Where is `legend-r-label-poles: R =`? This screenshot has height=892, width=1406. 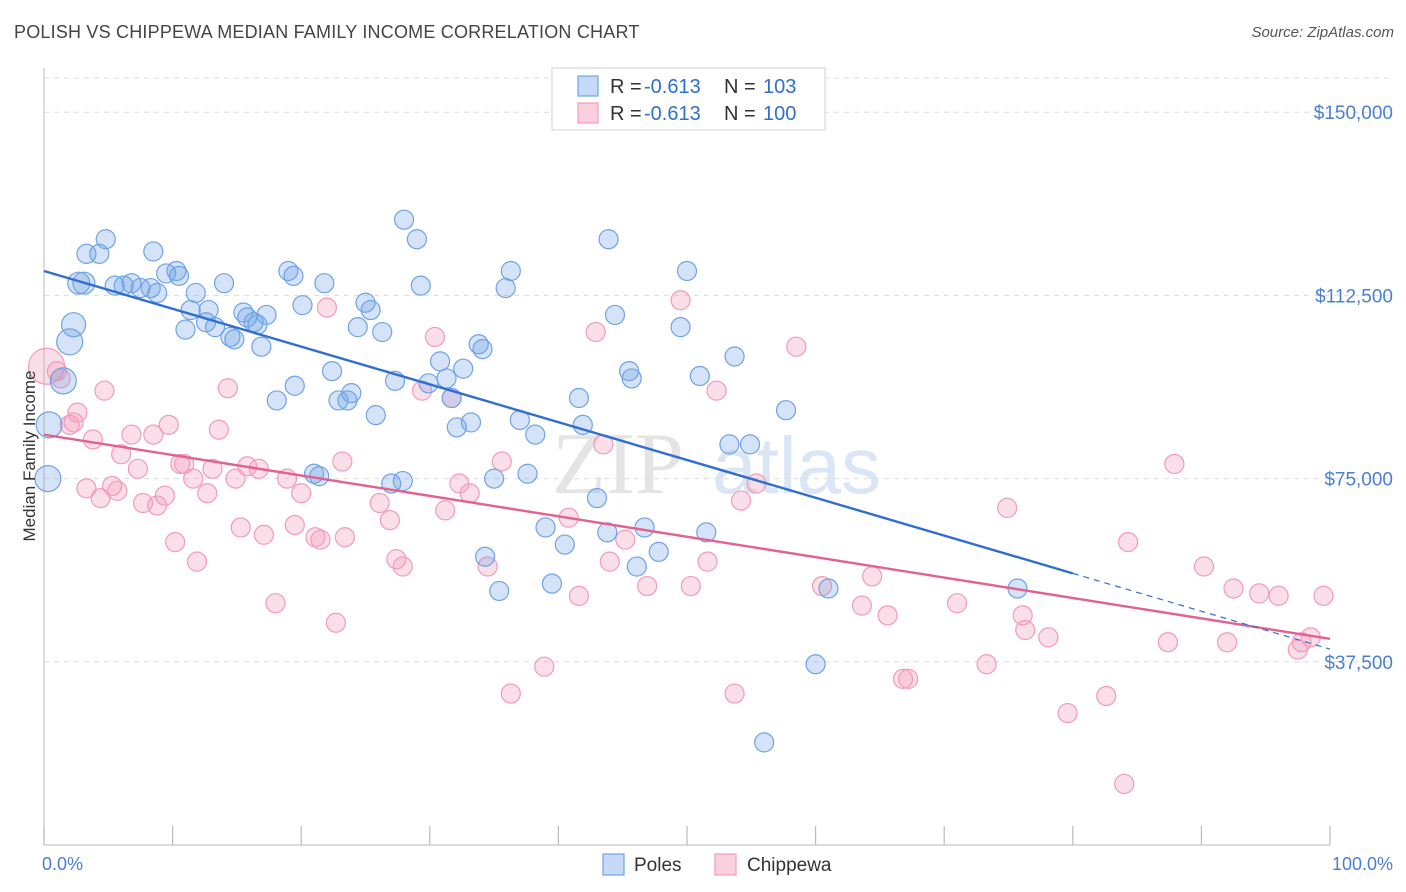
legend-r-label-poles: R = is located at coordinates (626, 87).